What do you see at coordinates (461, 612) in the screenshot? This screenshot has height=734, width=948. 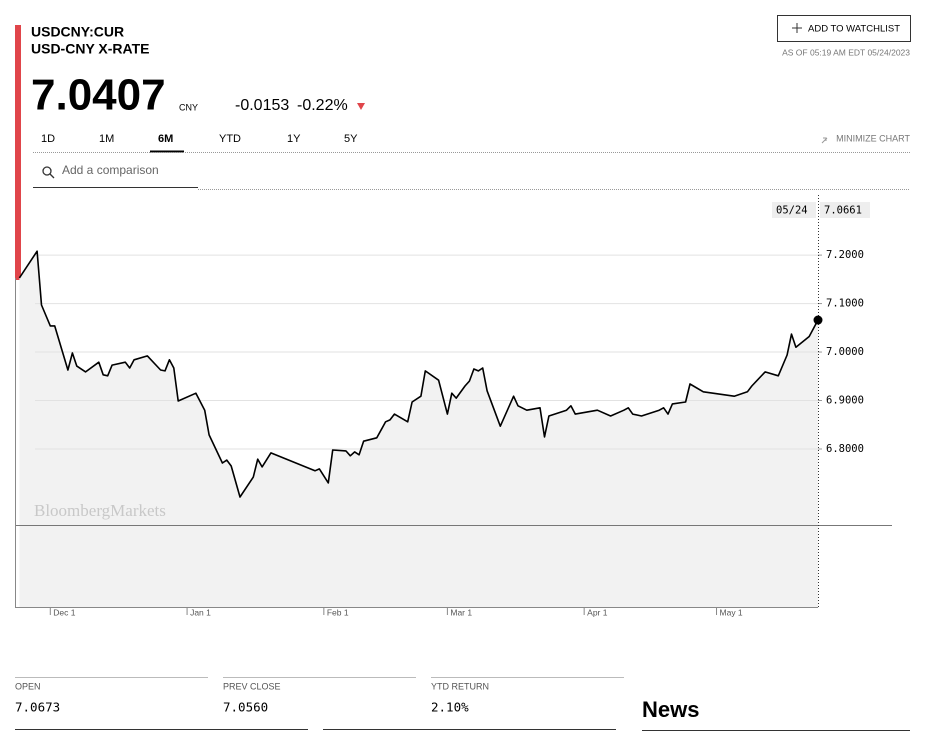 I see `x-tick-label: Mar 1` at bounding box center [461, 612].